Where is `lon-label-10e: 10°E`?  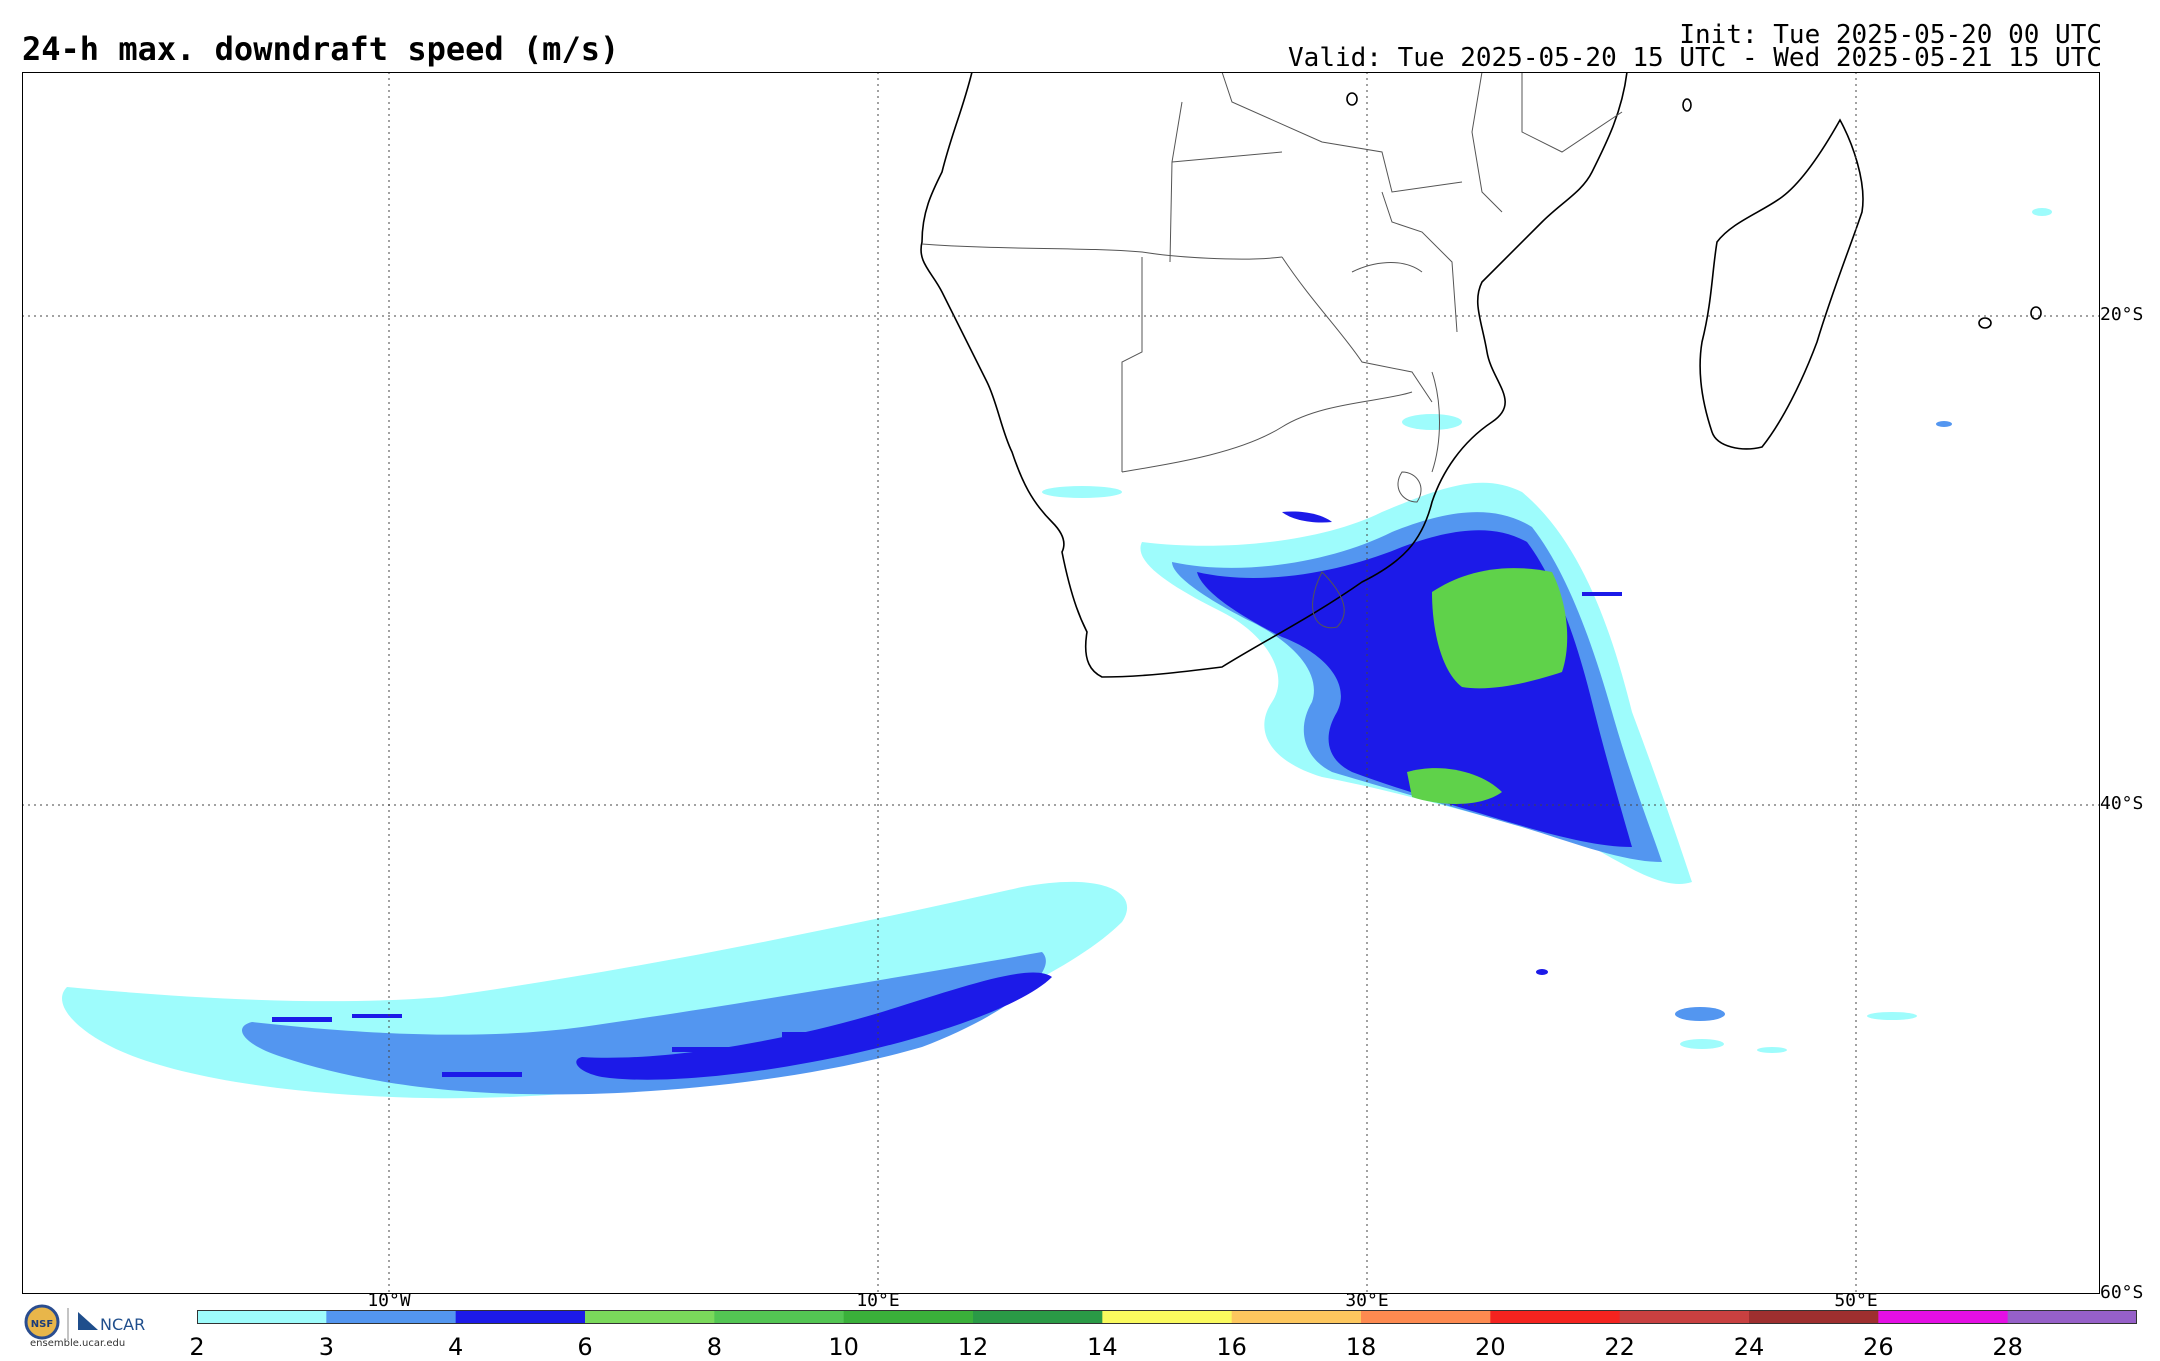 lon-label-10e: 10°E is located at coordinates (878, 1300).